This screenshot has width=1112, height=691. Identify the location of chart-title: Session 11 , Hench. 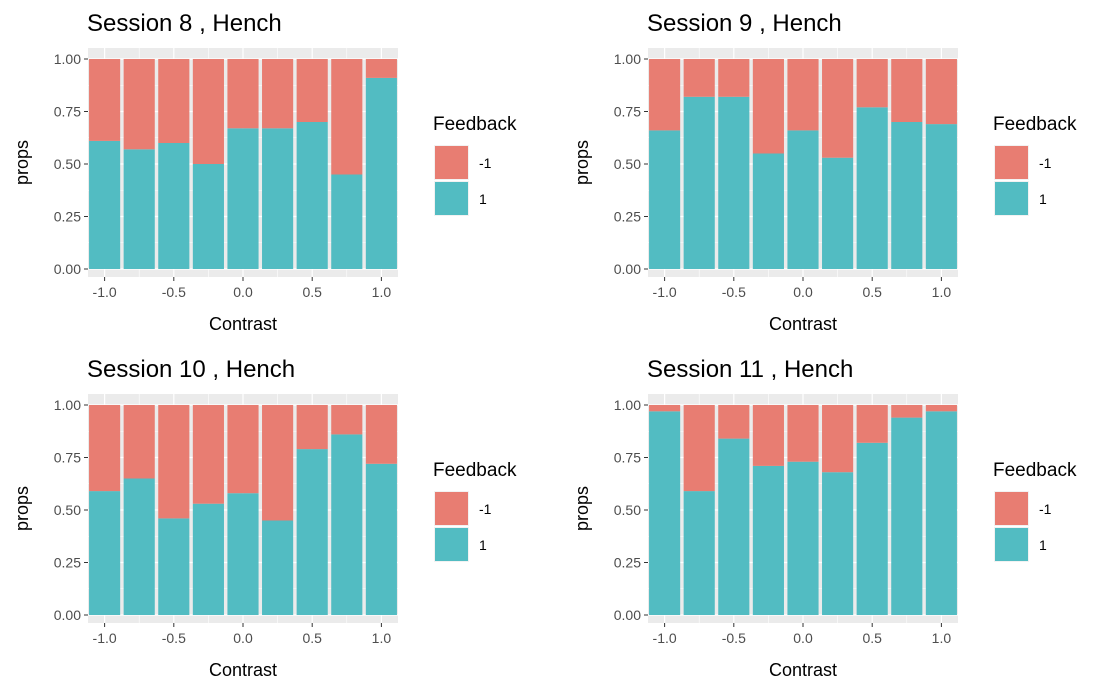
(750, 369).